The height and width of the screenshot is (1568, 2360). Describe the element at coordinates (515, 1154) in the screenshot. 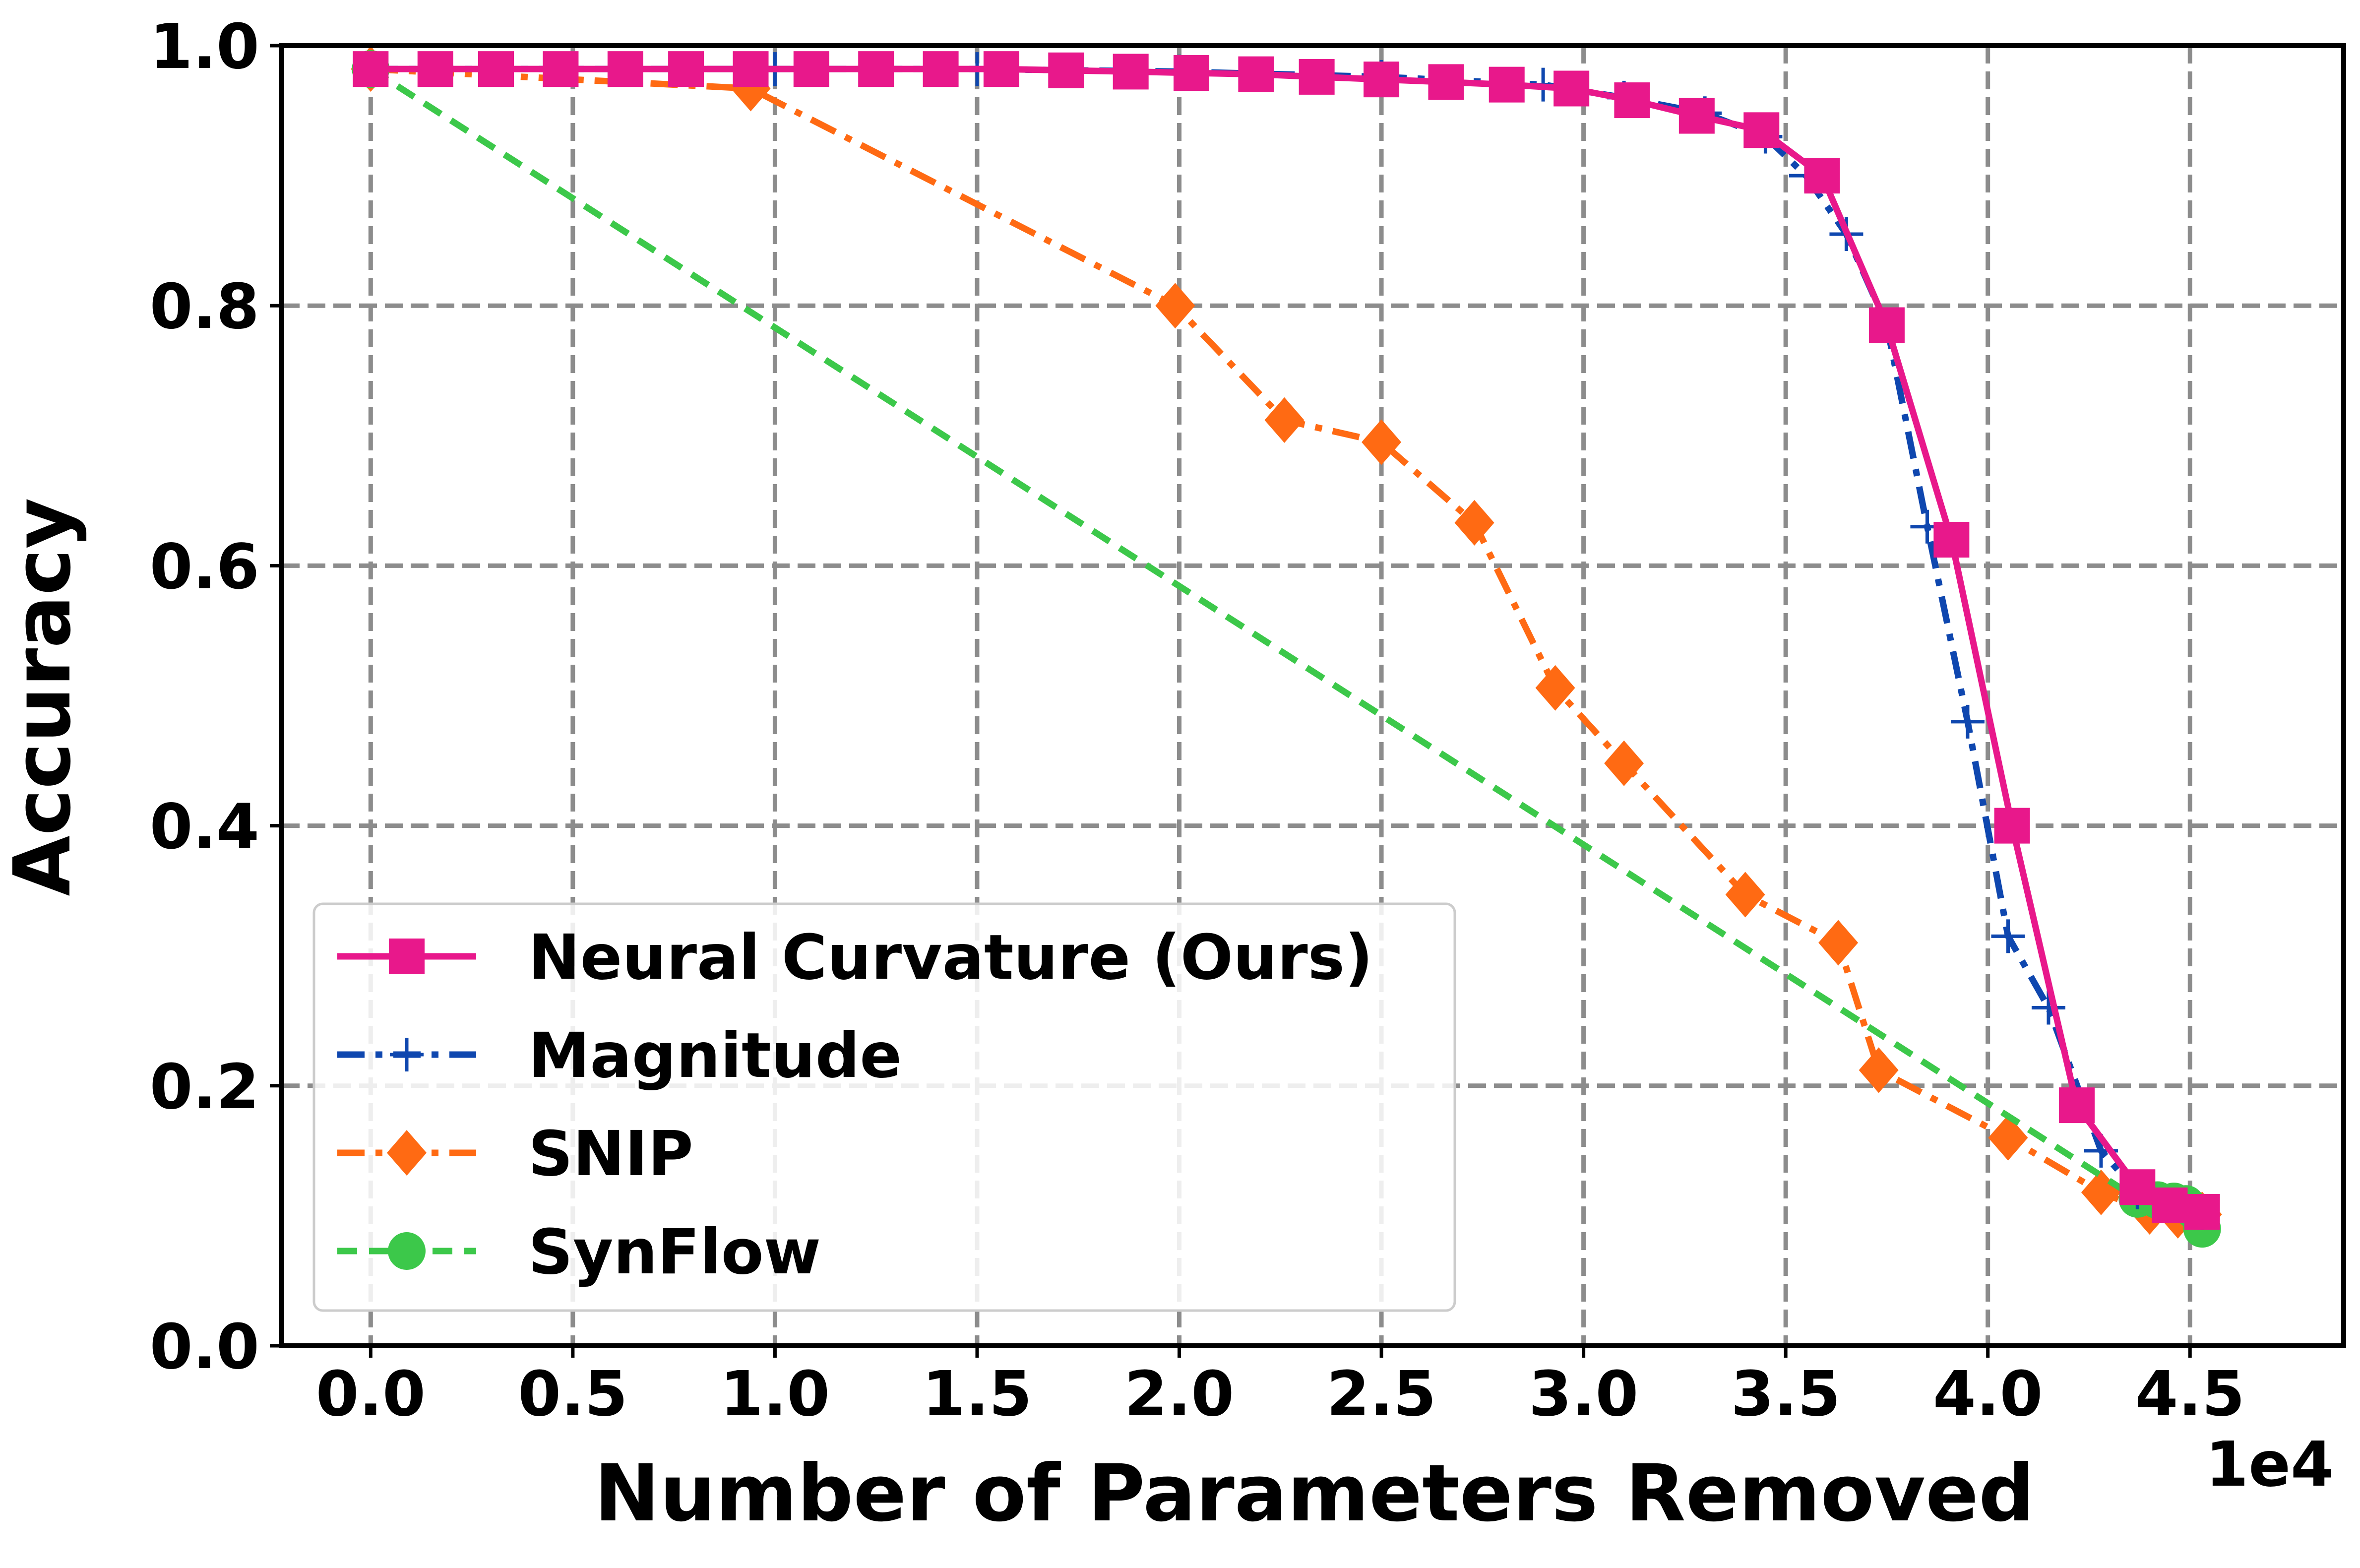

I see `legend-item-snip: SNIP` at that location.